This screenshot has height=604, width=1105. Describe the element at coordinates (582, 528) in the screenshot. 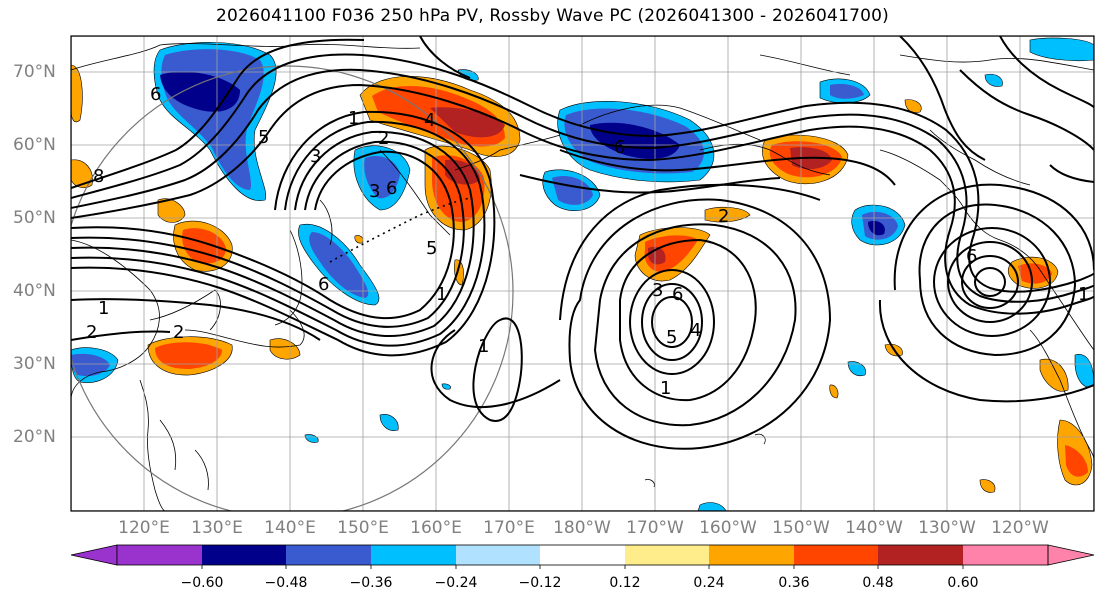

I see `lon-label-180w: 180°W` at that location.